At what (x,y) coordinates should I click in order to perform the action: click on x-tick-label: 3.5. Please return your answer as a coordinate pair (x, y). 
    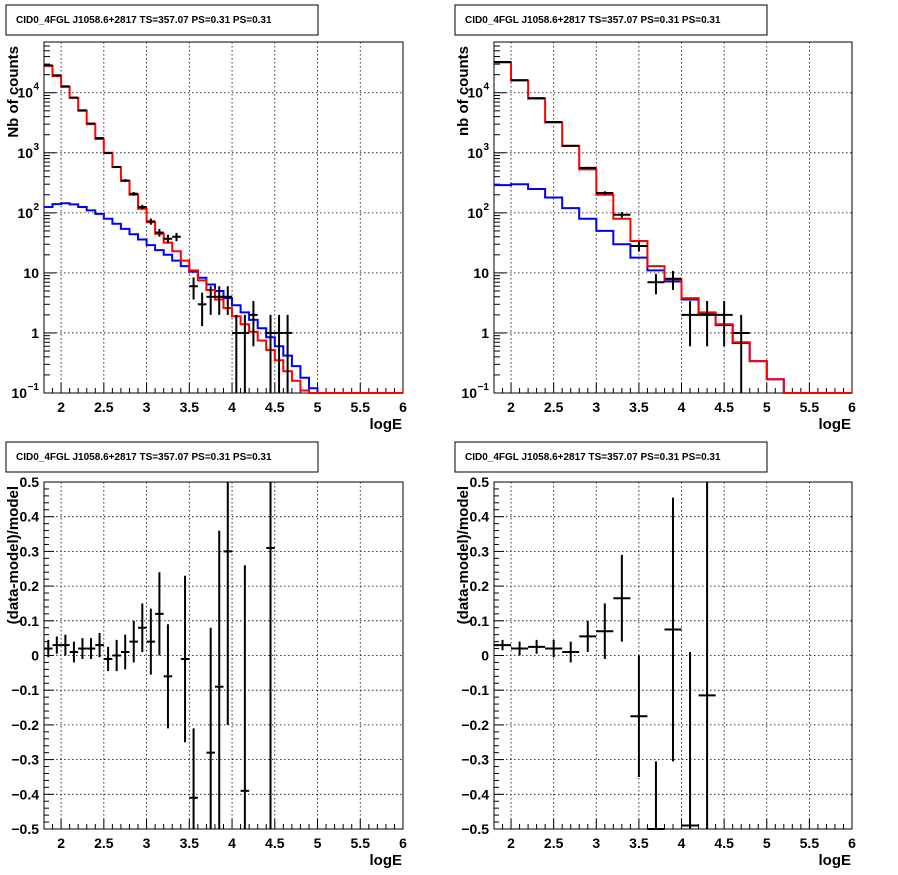
    Looking at the image, I should click on (190, 843).